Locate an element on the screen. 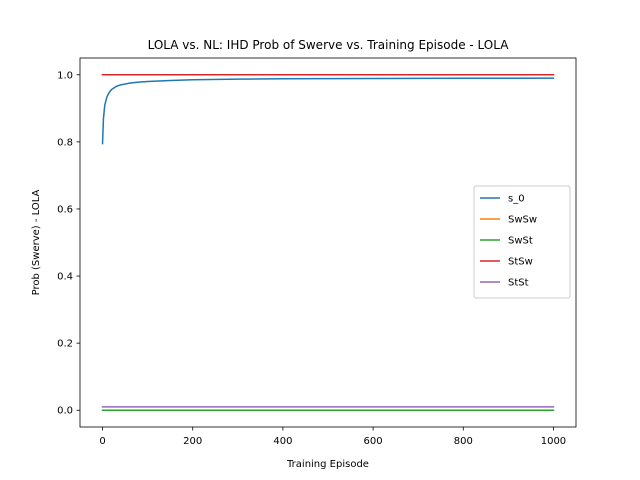 This screenshot has height=480, width=640. legend-label-swsw: SwSw is located at coordinates (522, 220).